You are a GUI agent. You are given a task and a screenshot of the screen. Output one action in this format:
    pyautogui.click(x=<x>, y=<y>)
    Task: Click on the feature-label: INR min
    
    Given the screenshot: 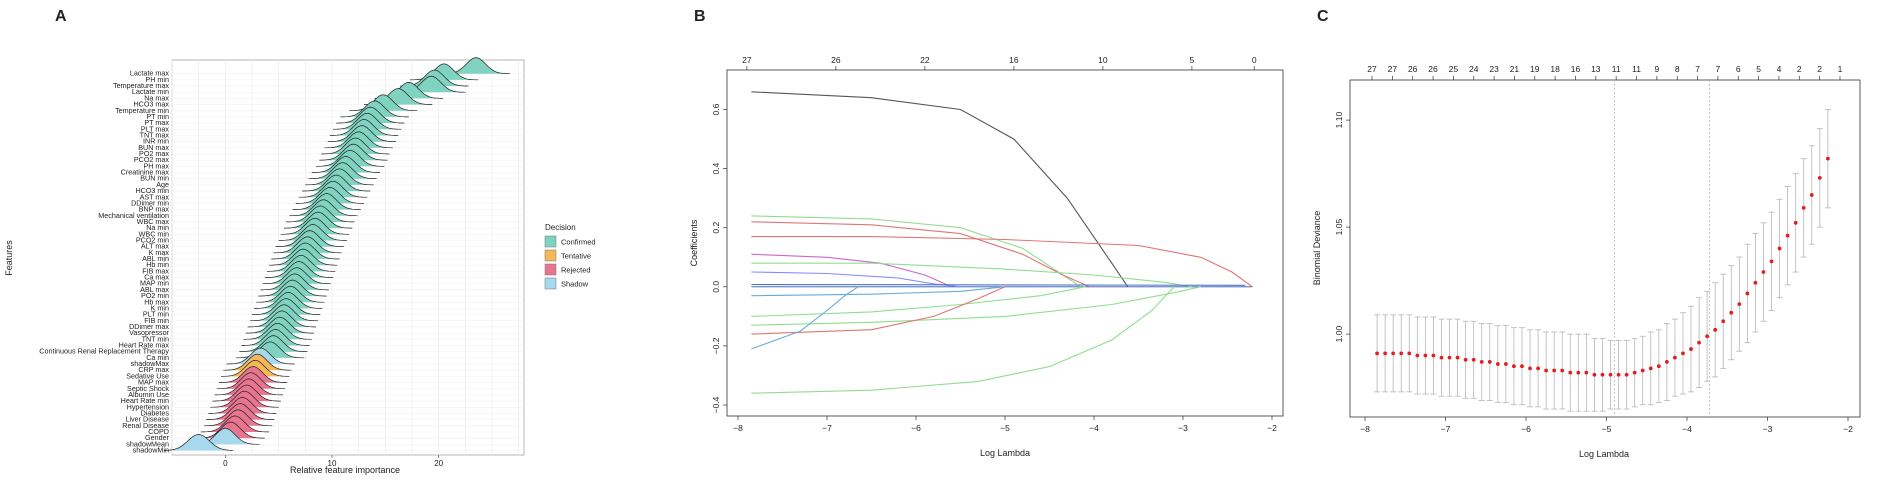 What is the action you would take?
    pyautogui.click(x=156, y=141)
    